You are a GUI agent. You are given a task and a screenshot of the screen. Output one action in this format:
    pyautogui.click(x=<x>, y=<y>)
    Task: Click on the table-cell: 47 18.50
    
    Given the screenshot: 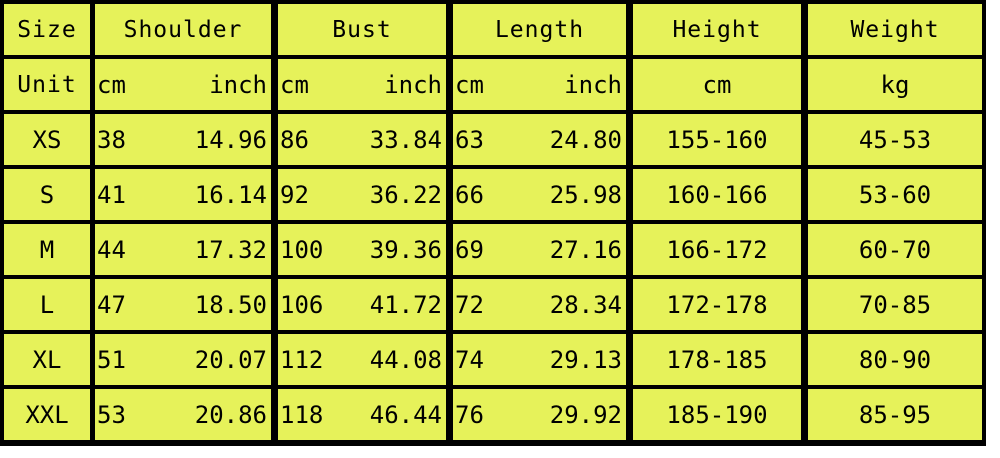 What is the action you would take?
    pyautogui.click(x=183, y=304)
    